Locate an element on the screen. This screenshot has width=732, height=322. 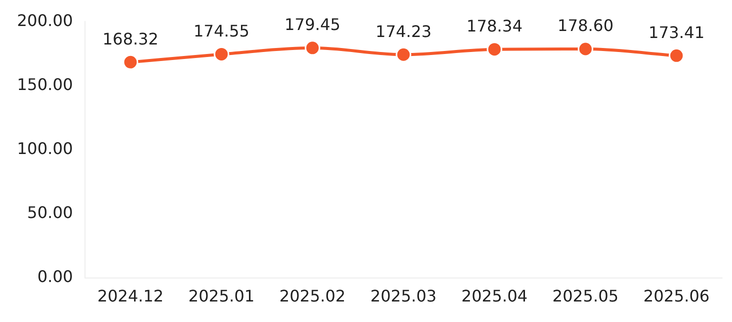
x-tick-label: 2025.06 is located at coordinates (676, 296).